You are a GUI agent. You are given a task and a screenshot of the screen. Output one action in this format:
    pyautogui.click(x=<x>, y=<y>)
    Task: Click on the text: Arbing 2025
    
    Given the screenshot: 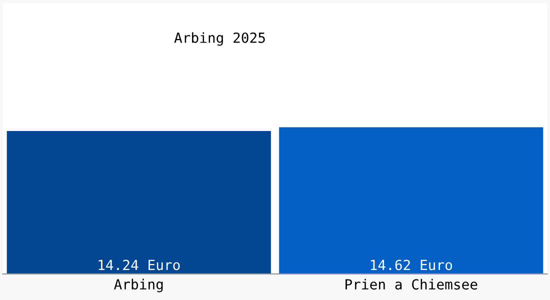 What is the action you would take?
    pyautogui.click(x=219, y=39)
    